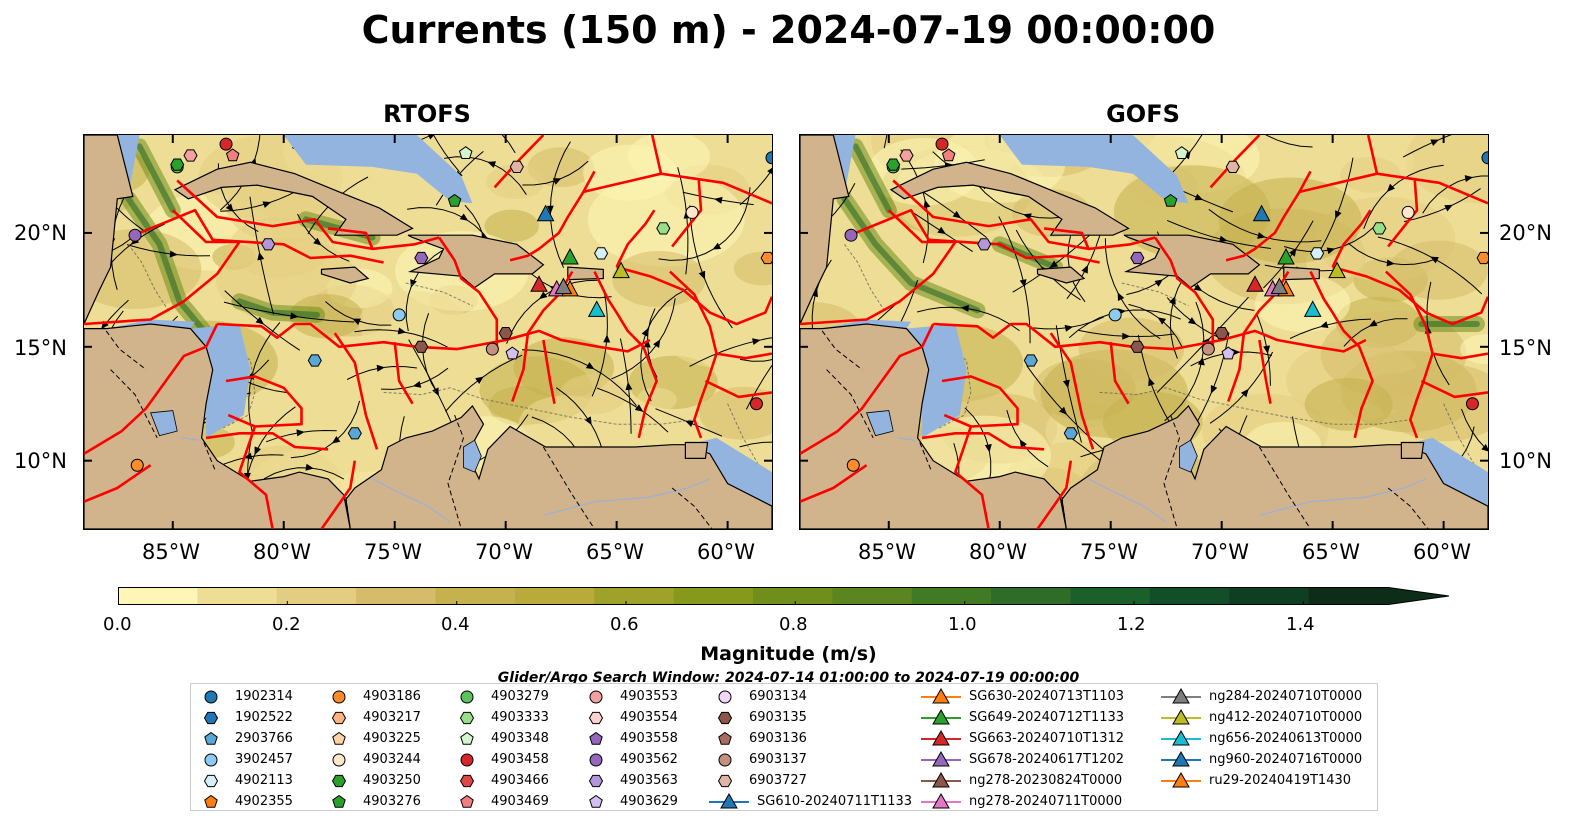 The image size is (1577, 829). Describe the element at coordinates (1046, 801) in the screenshot. I see `legend-label: ng278-20240711T0000` at that location.